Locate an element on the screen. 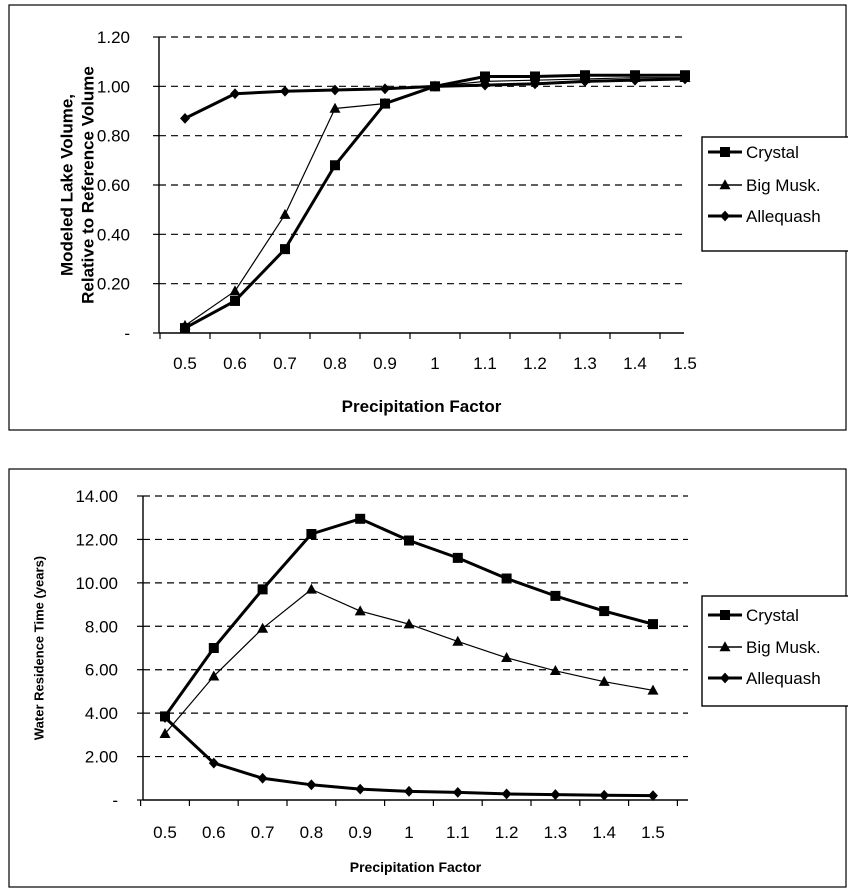 This screenshot has width=848, height=889. top-series-allequash is located at coordinates (435, 98).